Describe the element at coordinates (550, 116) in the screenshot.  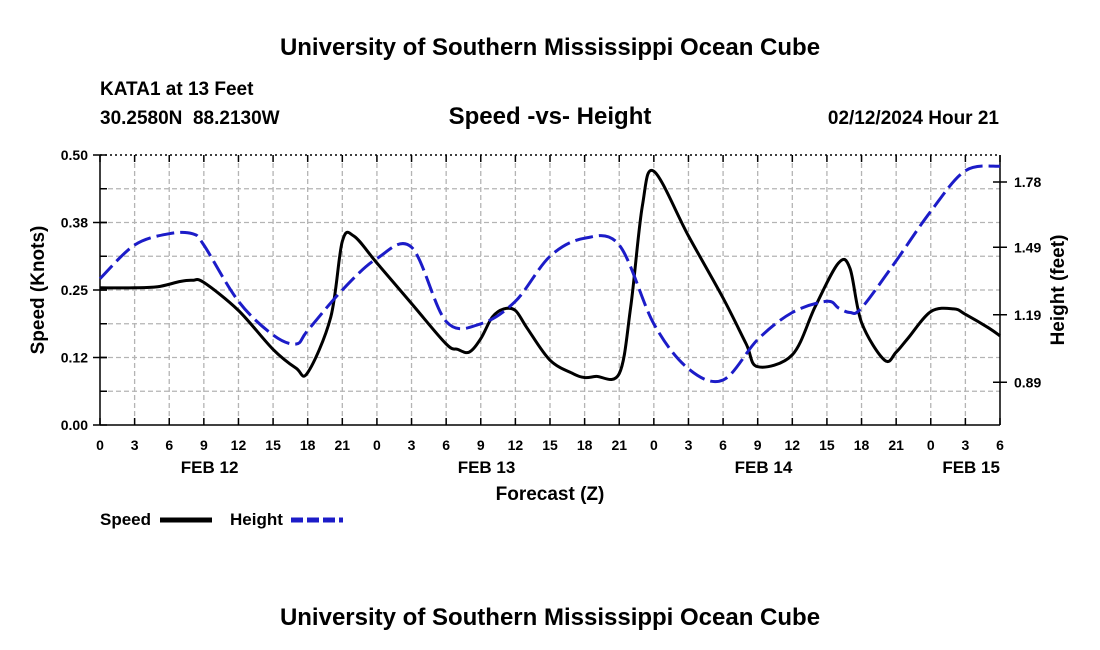
I see `chart-subtitle: Speed -vs- Height` at that location.